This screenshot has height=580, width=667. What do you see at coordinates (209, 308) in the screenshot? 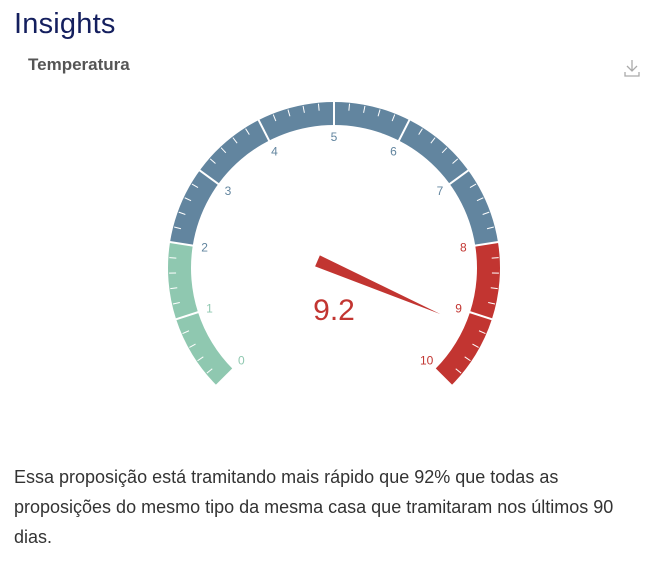
I see `gauge-tick-label: 1` at bounding box center [209, 308].